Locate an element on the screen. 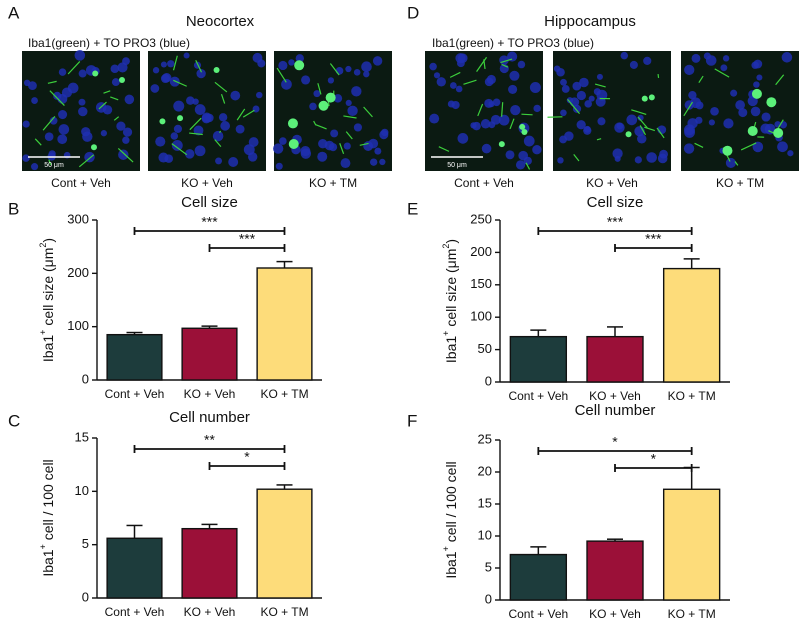 The width and height of the screenshot is (800, 622). y-label-part: cell / 100 cell is located at coordinates (48, 501).